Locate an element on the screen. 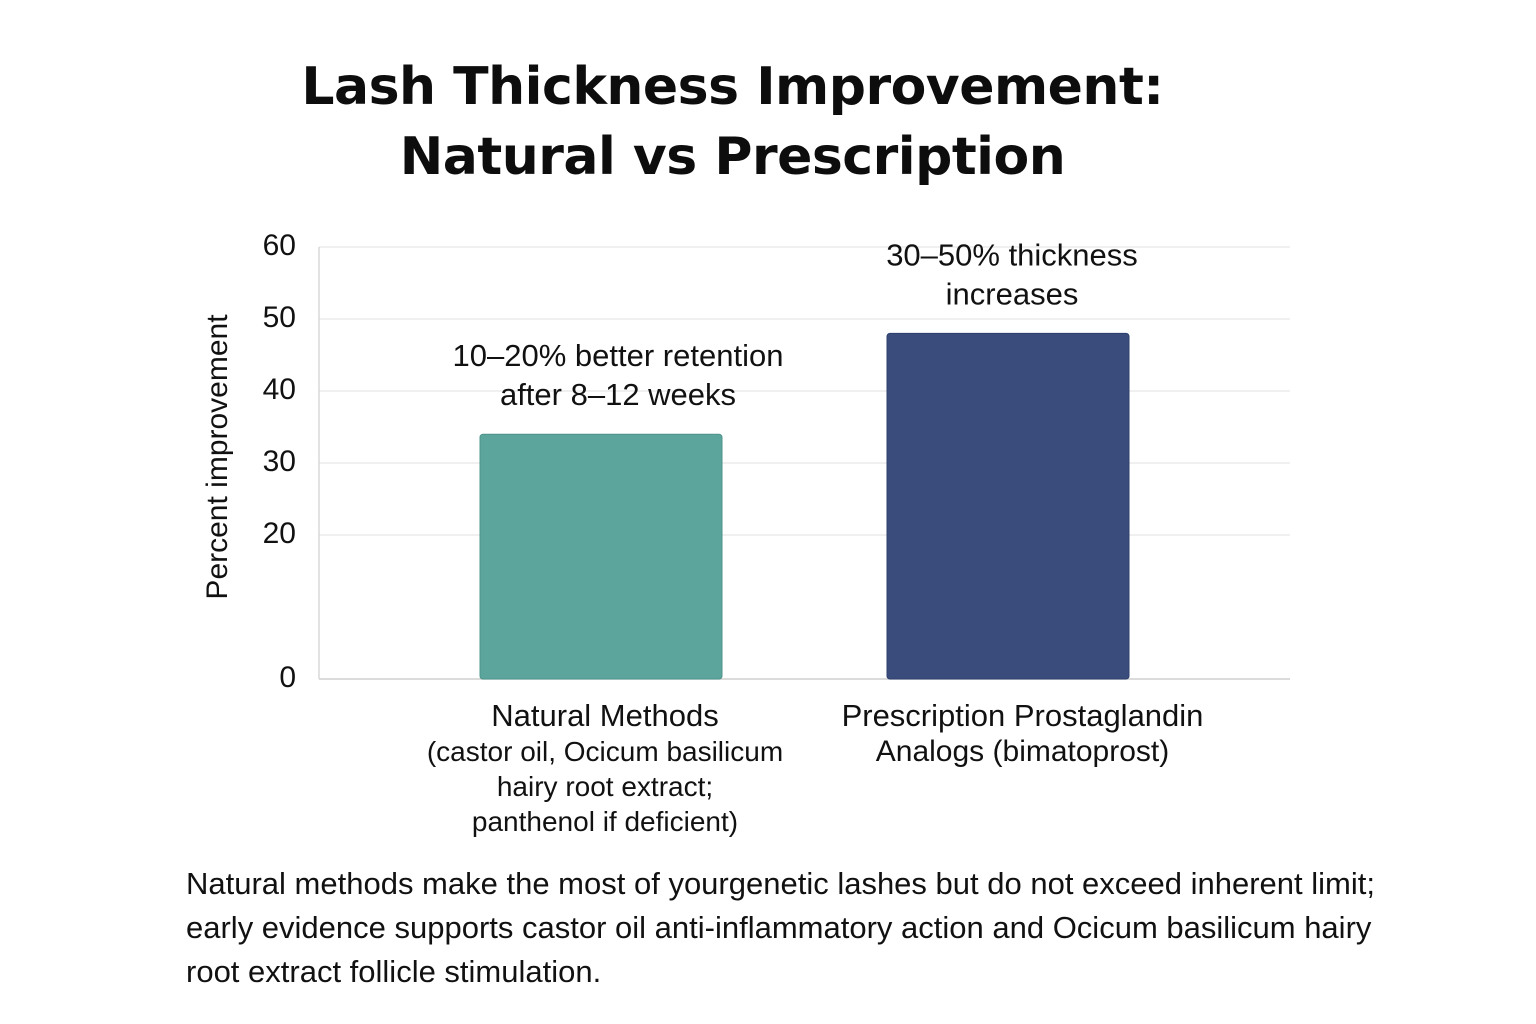 The image size is (1536, 1024). bar-annotation-line: 10–20% better retention is located at coordinates (618, 355).